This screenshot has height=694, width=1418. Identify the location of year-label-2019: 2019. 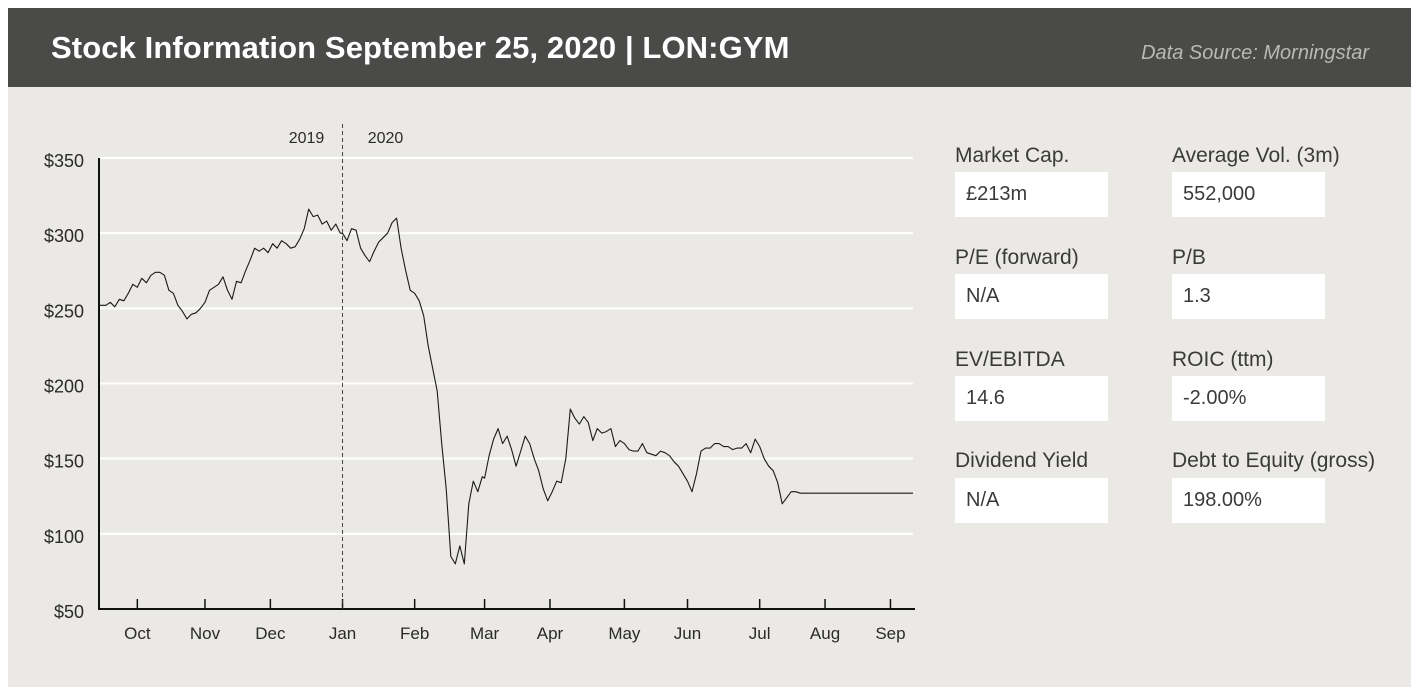
(307, 138).